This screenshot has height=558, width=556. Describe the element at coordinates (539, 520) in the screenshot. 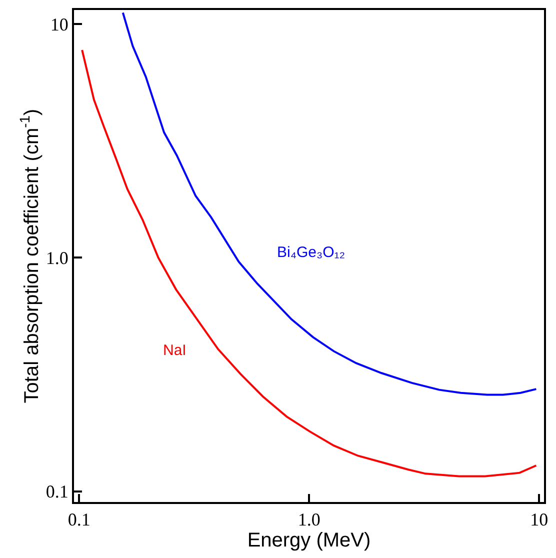

I see `x-tick-label: 10` at that location.